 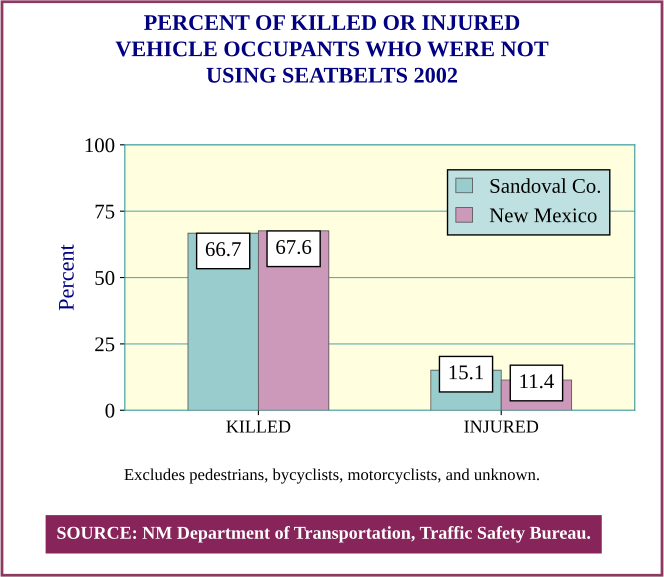 What do you see at coordinates (223, 249) in the screenshot?
I see `data-label: 66.7` at bounding box center [223, 249].